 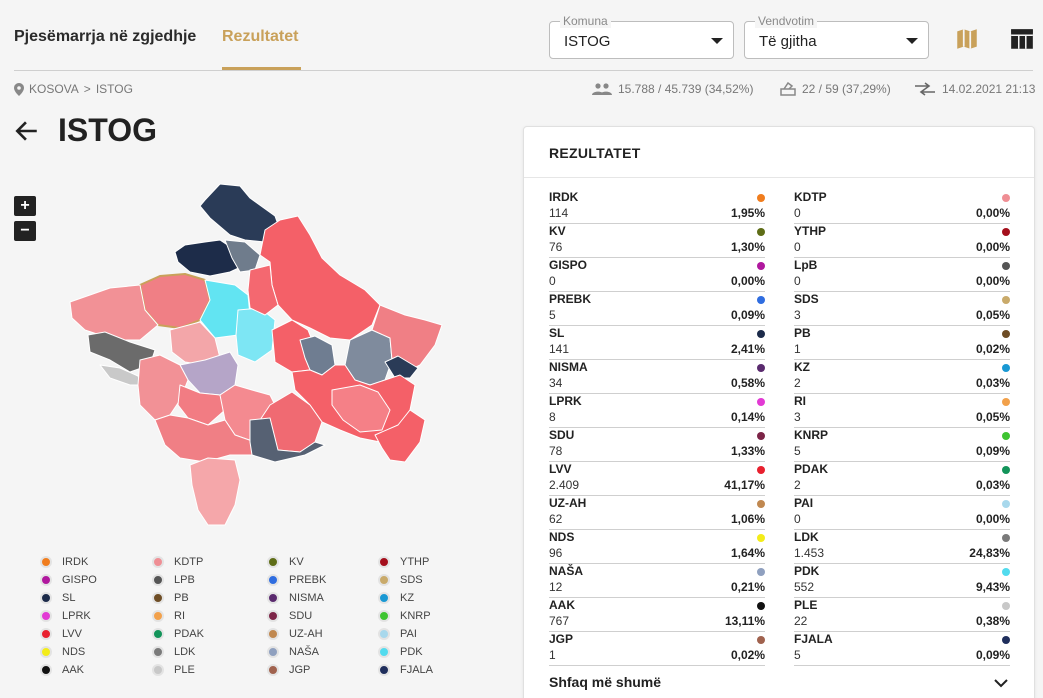 I want to click on komuna-label: Komuna, so click(x=585, y=21).